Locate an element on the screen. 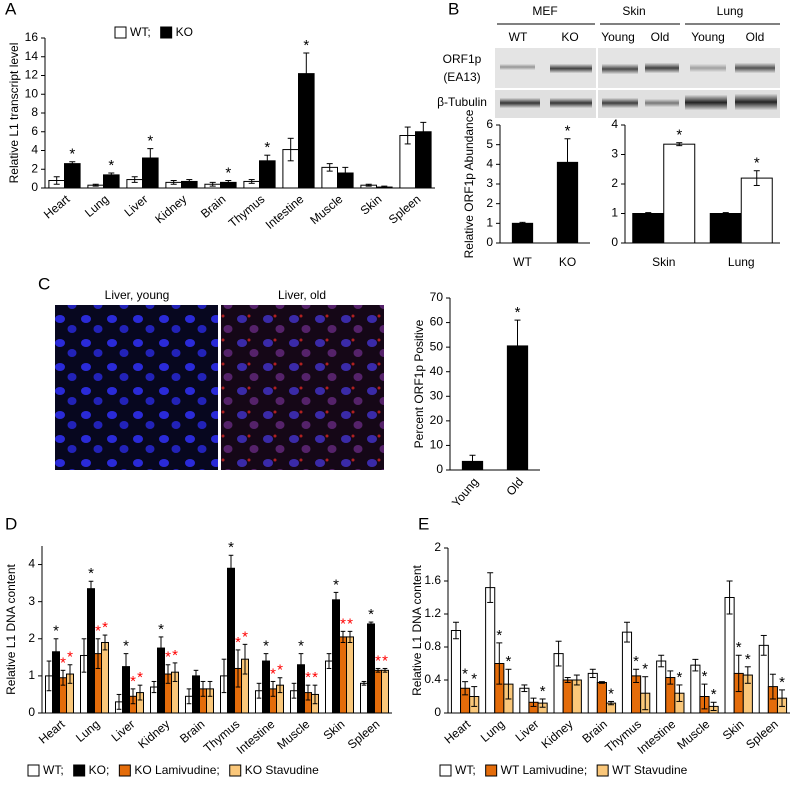 The height and width of the screenshot is (792, 800). legend-label: WT Lamivudine; is located at coordinates (544, 770).